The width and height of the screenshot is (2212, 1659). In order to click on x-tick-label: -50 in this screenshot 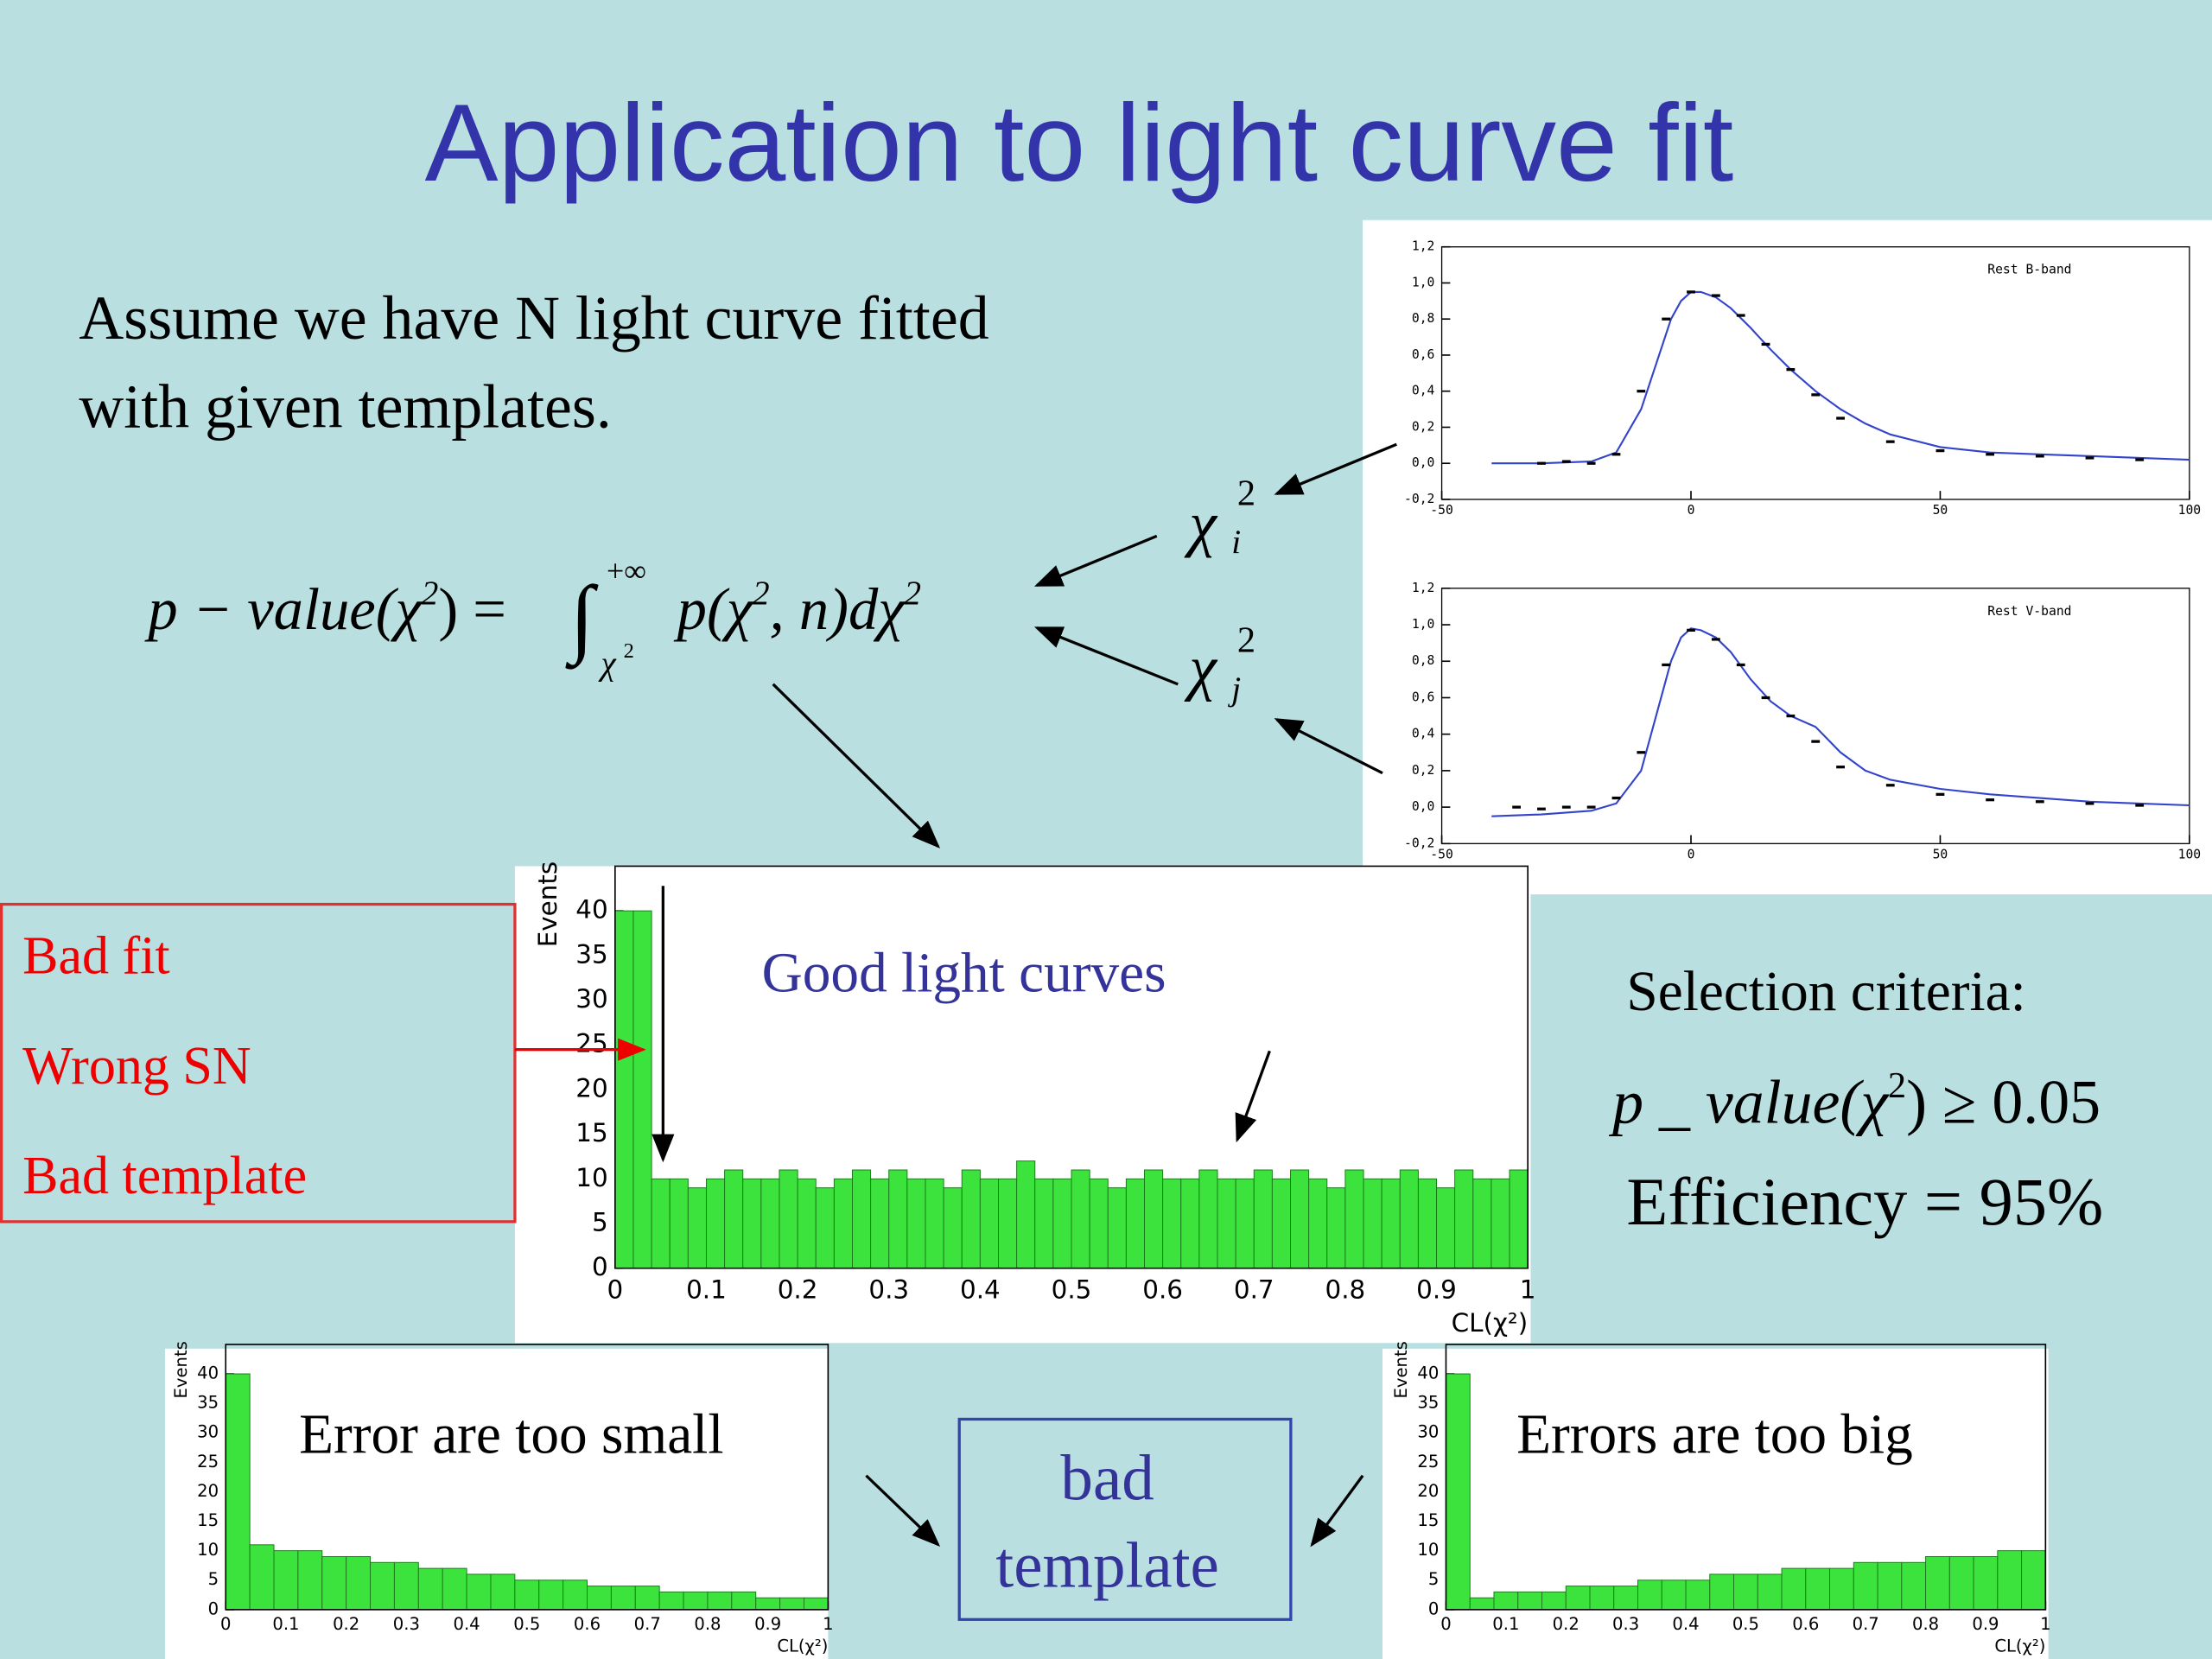, I will do `click(1441, 510)`.